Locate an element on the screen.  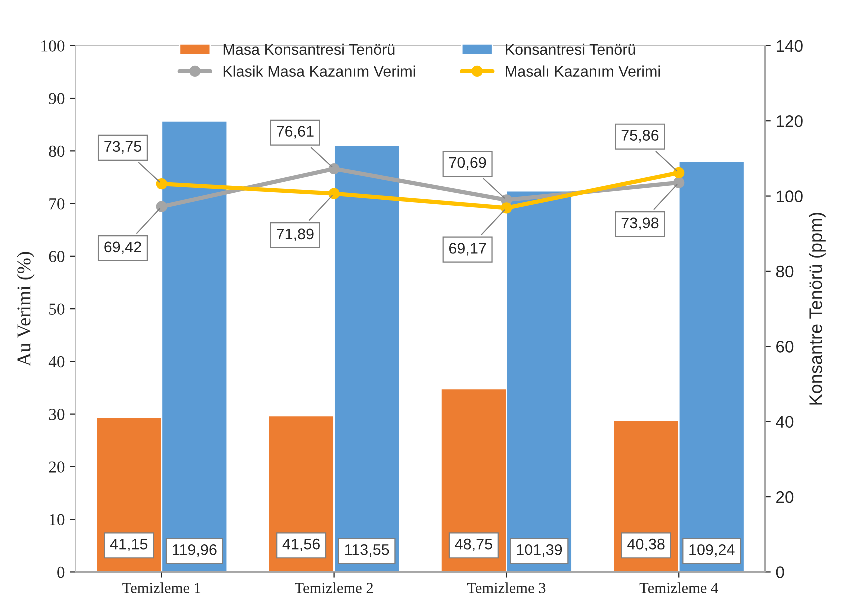
y-tick-label: 40 is located at coordinates (56, 362).